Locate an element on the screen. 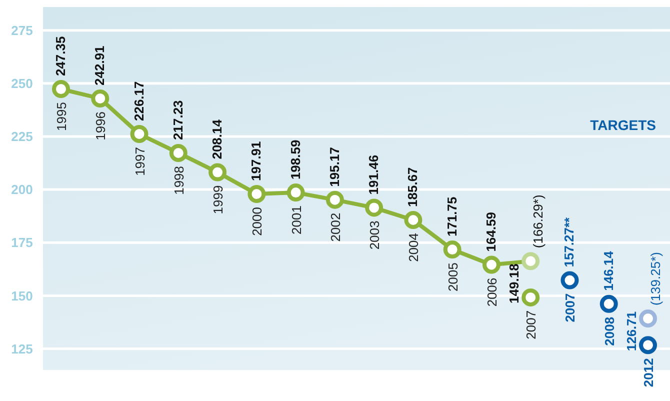 The width and height of the screenshot is (670, 401). data-label: 185.67 is located at coordinates (412, 187).